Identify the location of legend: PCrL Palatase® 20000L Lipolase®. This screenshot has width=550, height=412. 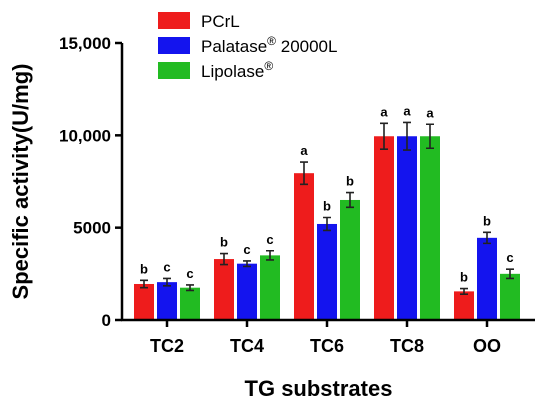
(247, 46).